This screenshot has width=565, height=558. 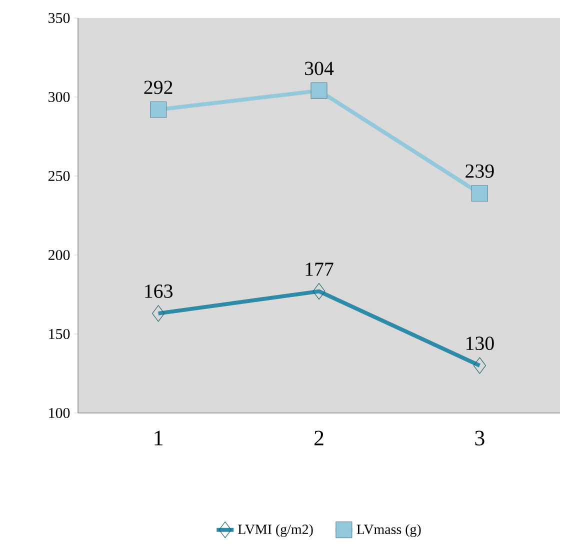 What do you see at coordinates (59, 334) in the screenshot?
I see `y-tick-label: 150` at bounding box center [59, 334].